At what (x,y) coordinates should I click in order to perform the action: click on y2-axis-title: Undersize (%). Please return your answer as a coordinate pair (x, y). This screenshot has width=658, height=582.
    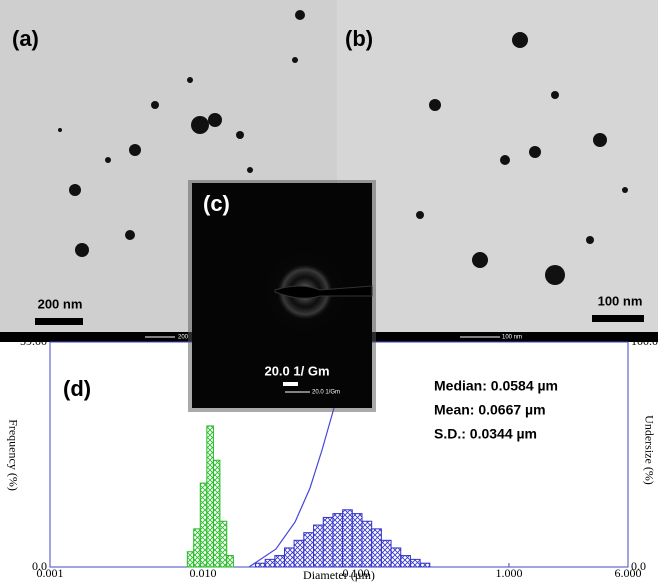
    Looking at the image, I should click on (649, 450).